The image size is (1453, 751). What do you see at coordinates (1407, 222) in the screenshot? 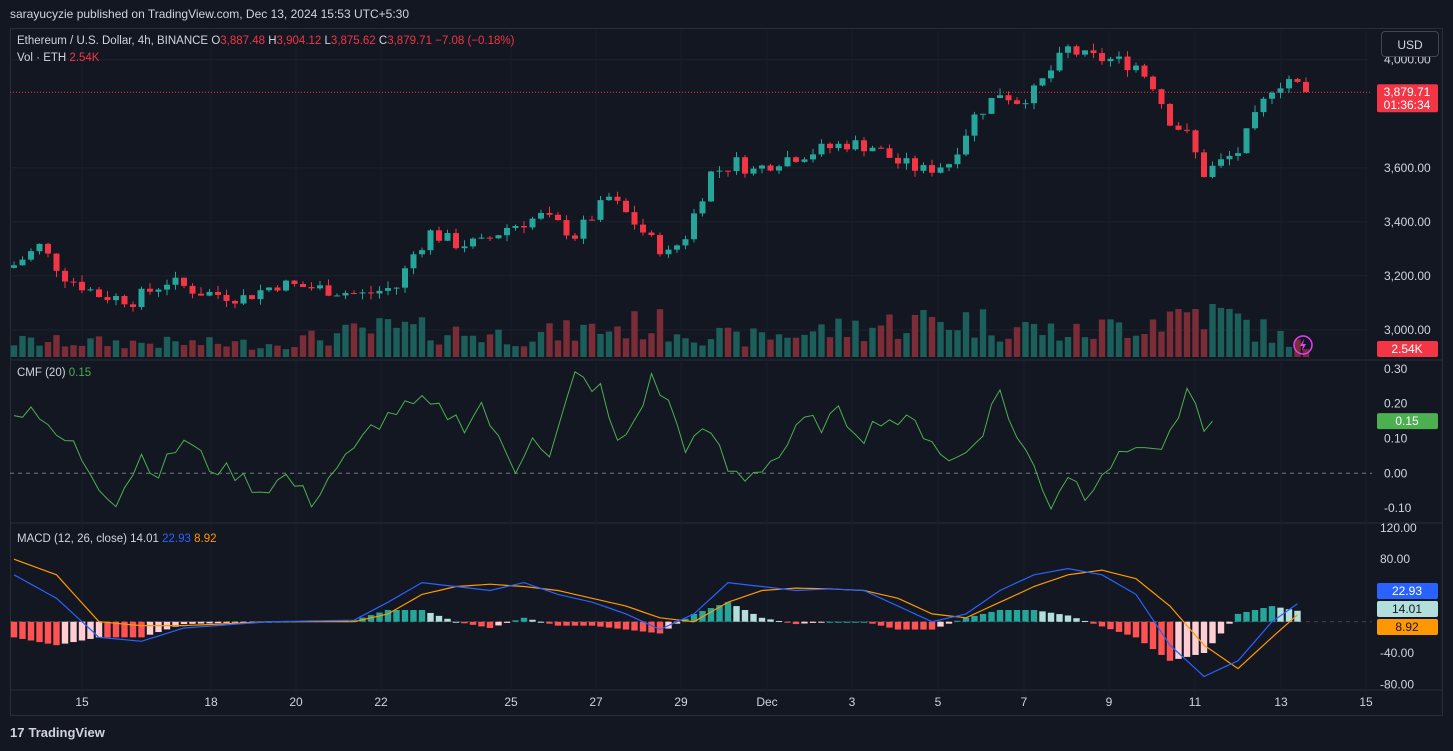
I see `price-tick-label: 3,400.00` at bounding box center [1407, 222].